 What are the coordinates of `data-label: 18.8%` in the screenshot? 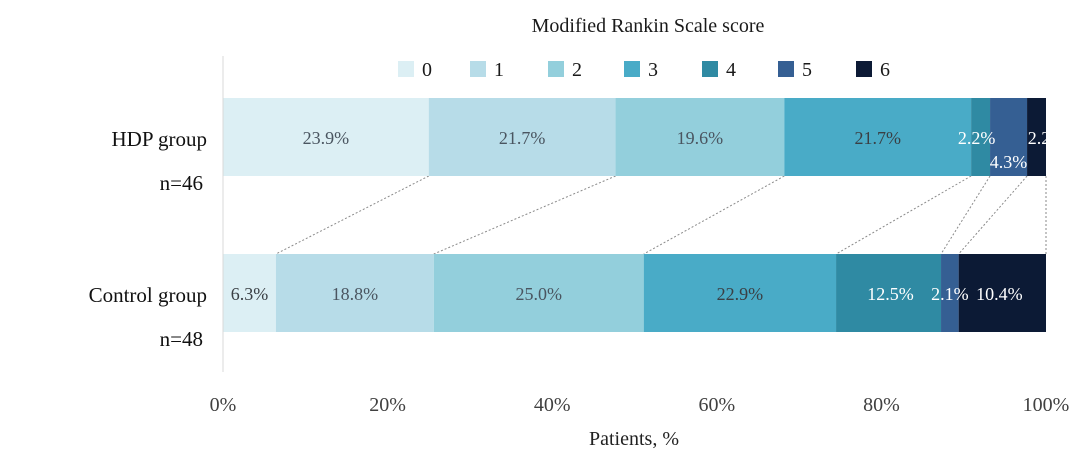 It's located at (355, 294).